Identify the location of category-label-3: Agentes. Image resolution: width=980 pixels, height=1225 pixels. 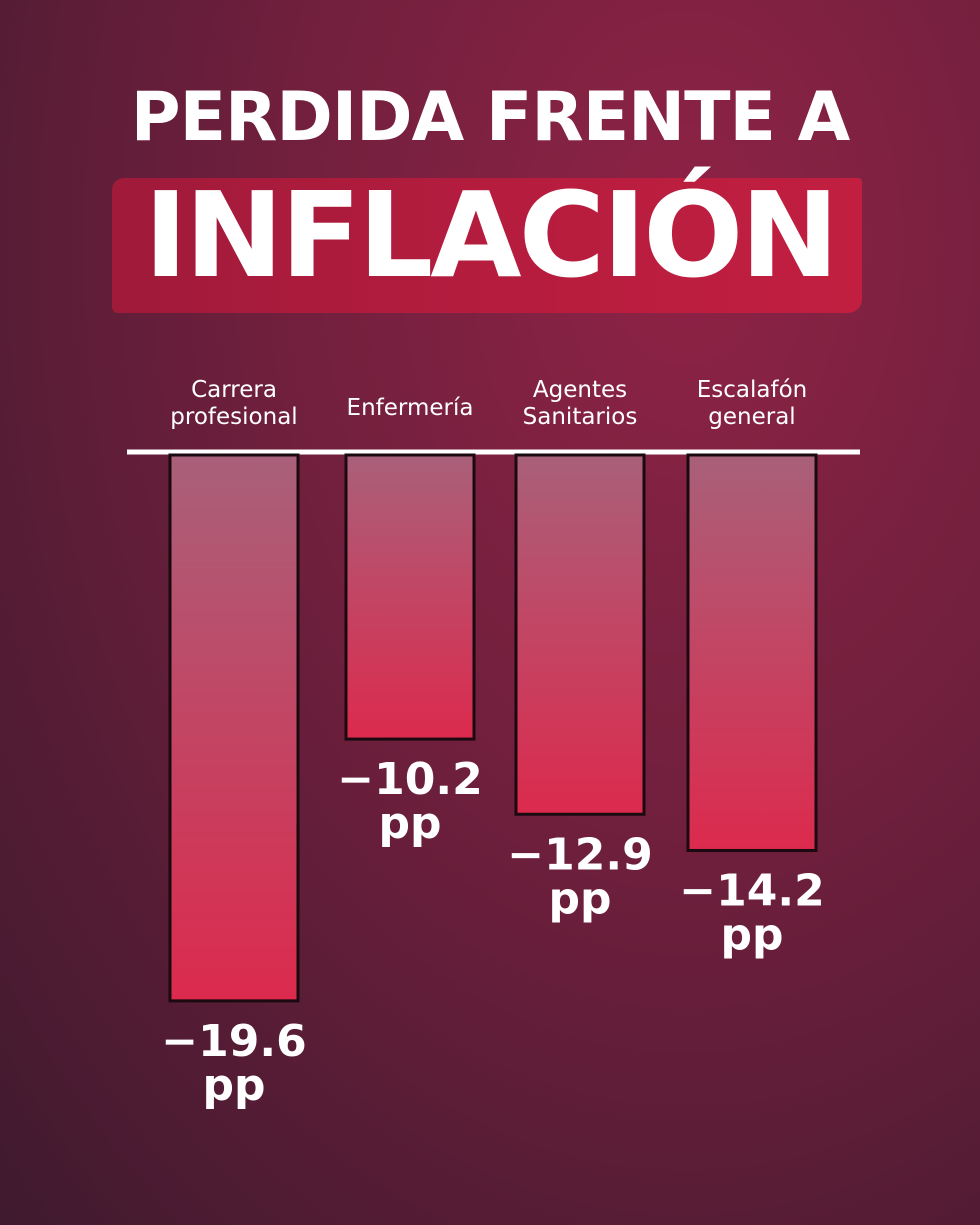
(580, 390).